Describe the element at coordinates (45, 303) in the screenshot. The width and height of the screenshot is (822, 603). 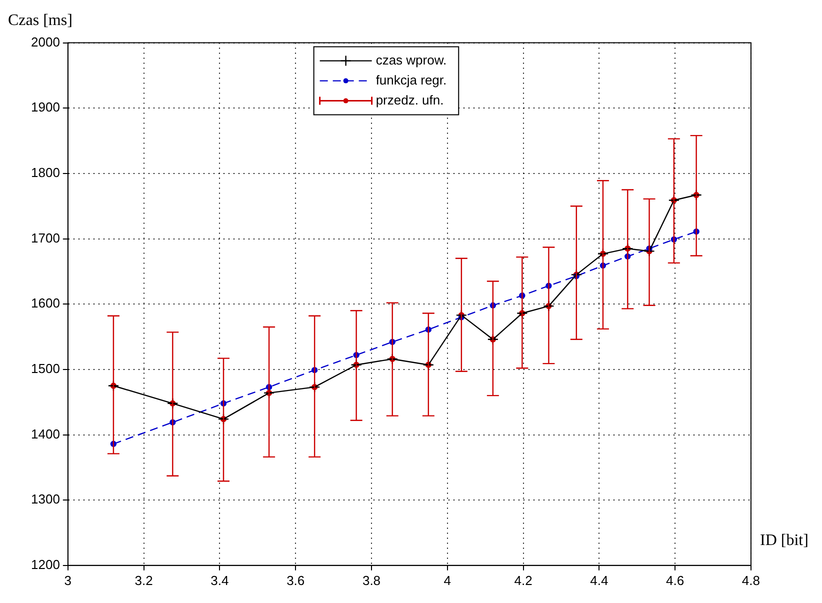
I see `y-tick-label: 1600` at that location.